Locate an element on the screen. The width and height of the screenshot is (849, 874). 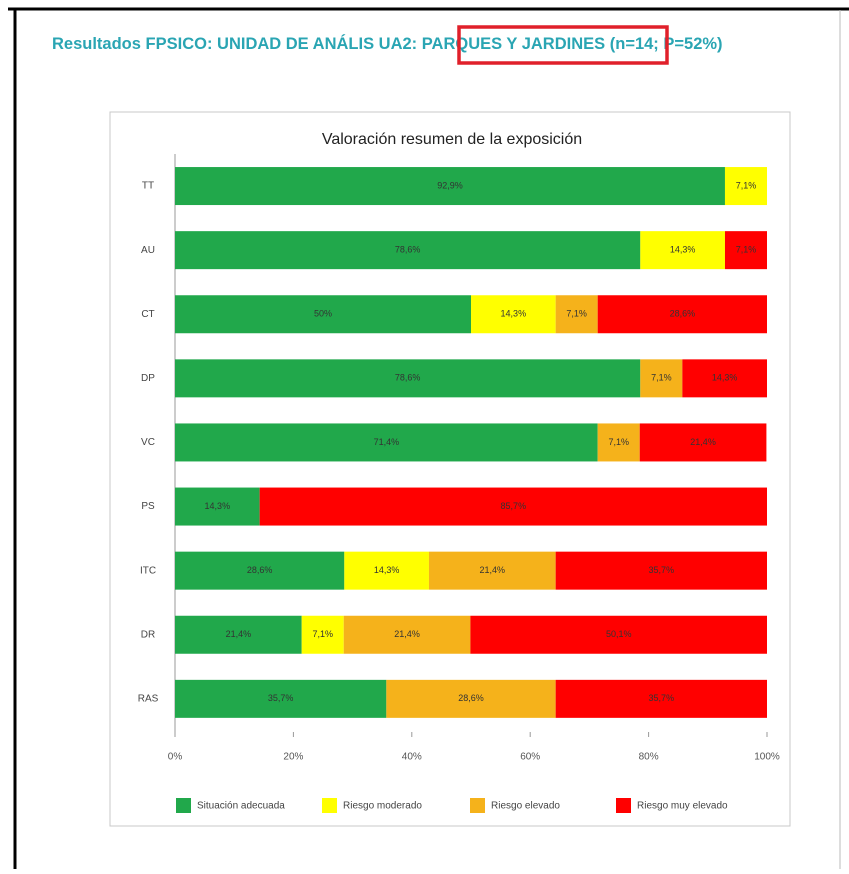
y-tick-label: DP is located at coordinates (148, 378).